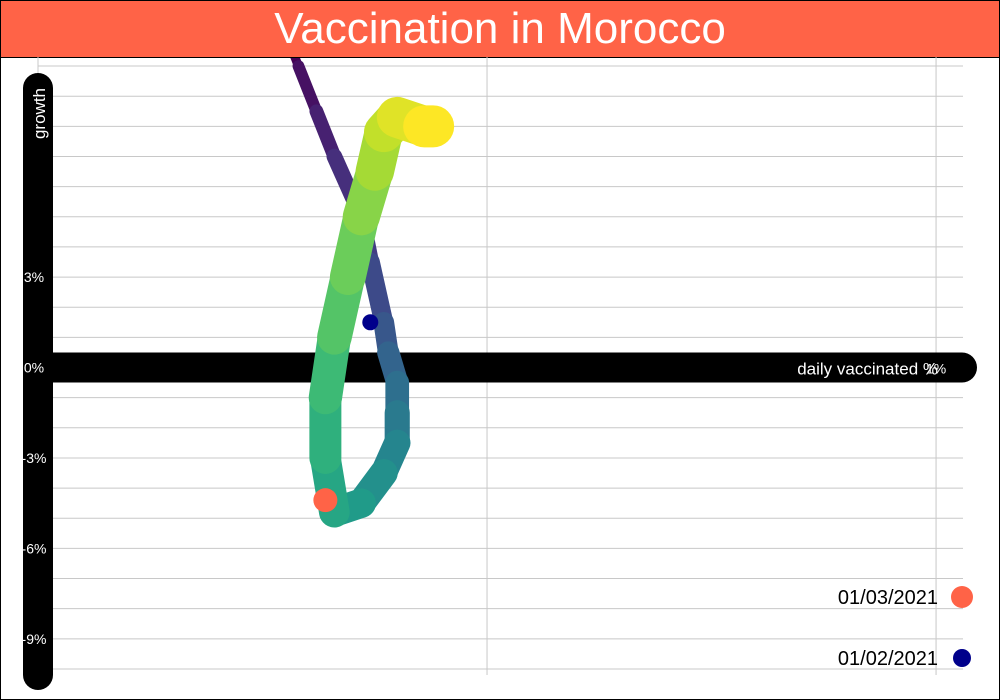  Describe the element at coordinates (867, 369) in the screenshot. I see `x-axis-label: daily vaccinated %` at that location.